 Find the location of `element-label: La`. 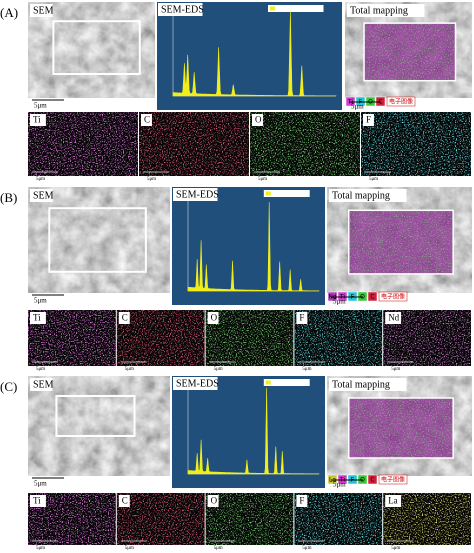

element-label: La is located at coordinates (393, 501).